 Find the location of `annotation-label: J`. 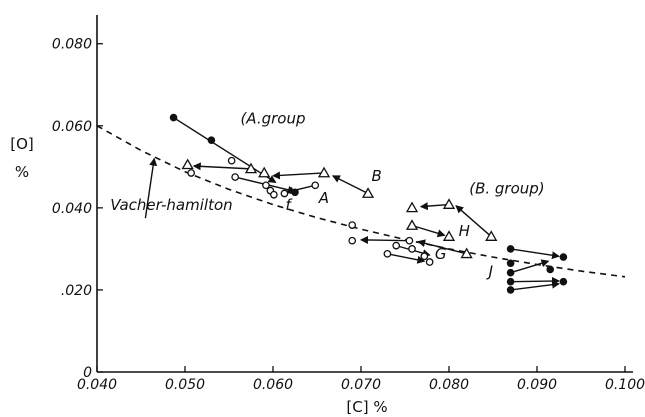

annotation-label: J is located at coordinates (489, 271).